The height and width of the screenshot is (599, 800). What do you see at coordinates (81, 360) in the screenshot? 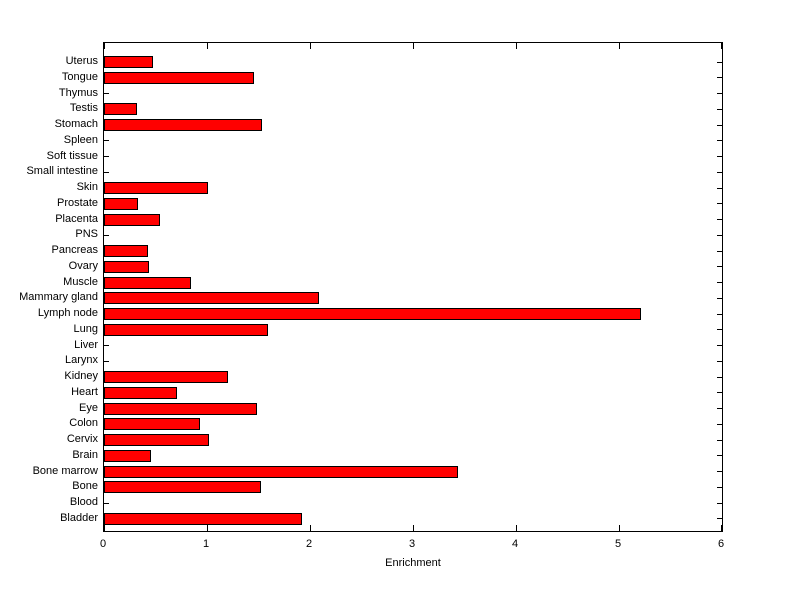
I see `y-tick-label-larynx: Larynx` at bounding box center [81, 360].